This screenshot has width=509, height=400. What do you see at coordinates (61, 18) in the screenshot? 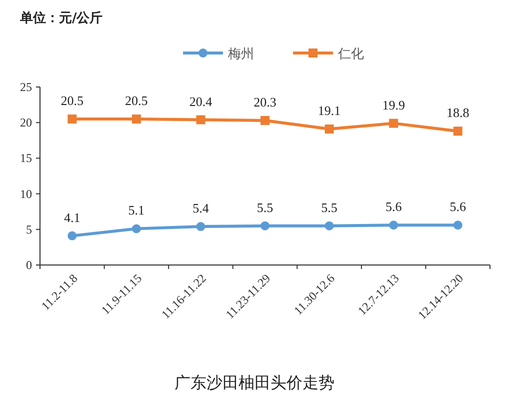
I see `y-axis-title: 单位：元/公斤` at bounding box center [61, 18].